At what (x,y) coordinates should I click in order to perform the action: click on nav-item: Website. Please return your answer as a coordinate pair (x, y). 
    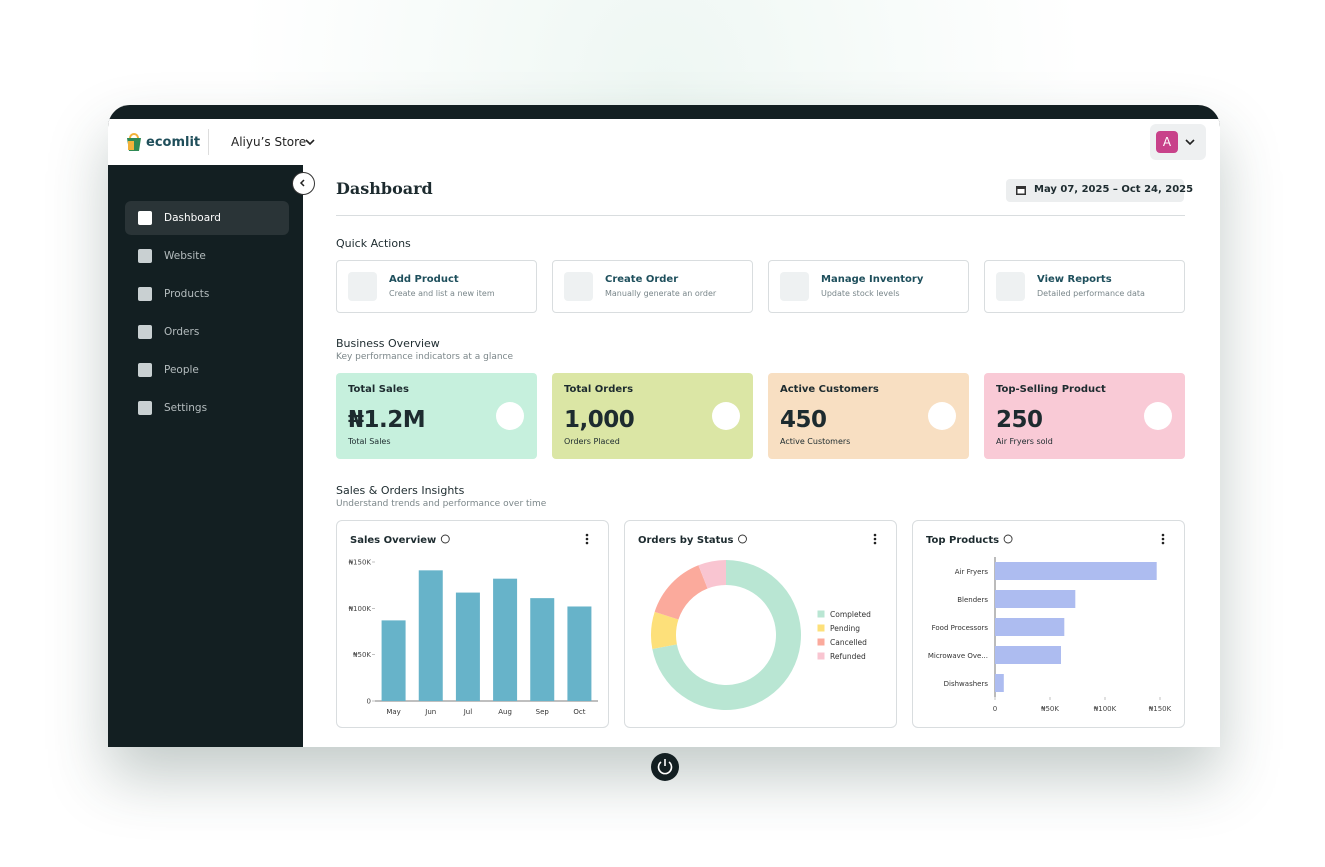
    Looking at the image, I should click on (207, 256).